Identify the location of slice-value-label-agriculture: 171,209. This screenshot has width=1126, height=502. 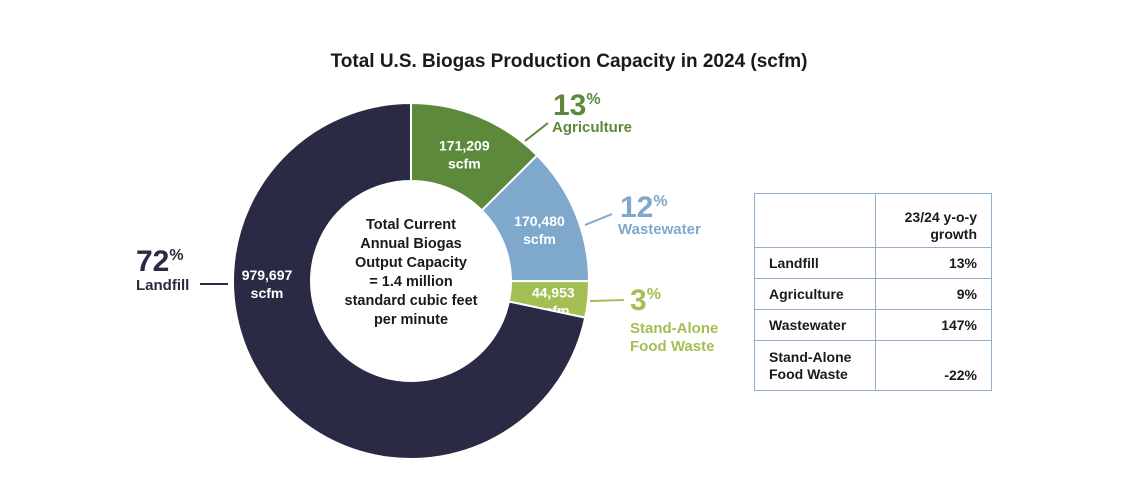
(464, 146).